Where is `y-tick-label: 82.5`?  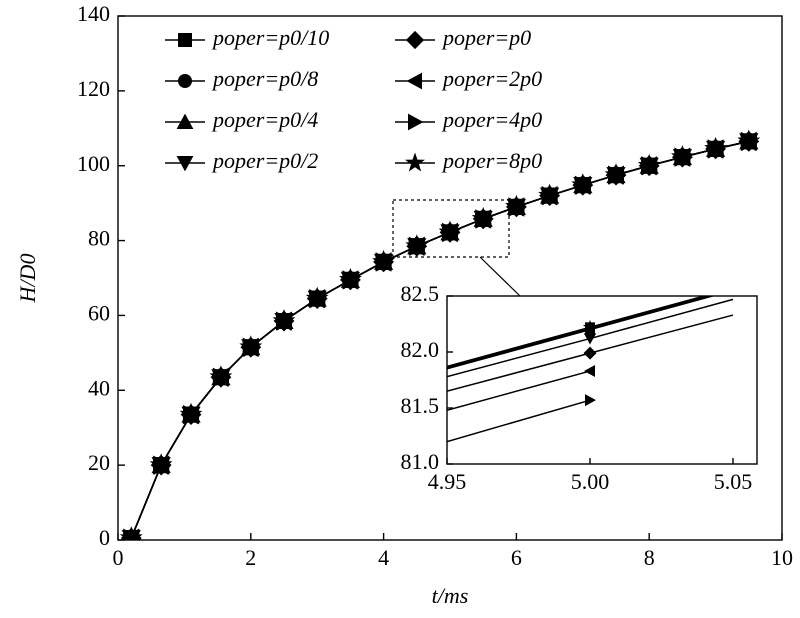 y-tick-label: 82.5 is located at coordinates (420, 293).